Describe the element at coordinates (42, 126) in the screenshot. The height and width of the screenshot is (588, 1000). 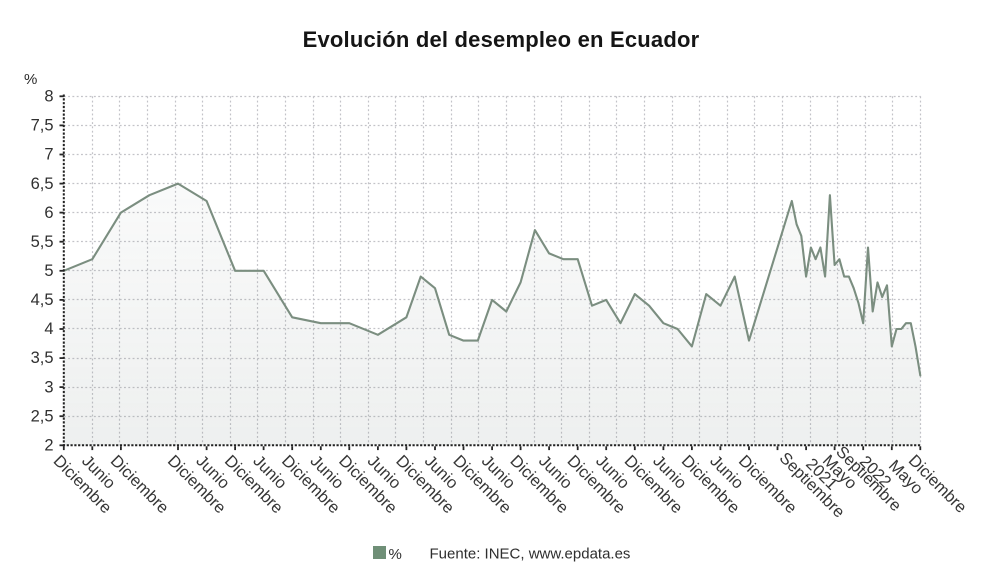
I see `svg-text: 7,5` at that location.